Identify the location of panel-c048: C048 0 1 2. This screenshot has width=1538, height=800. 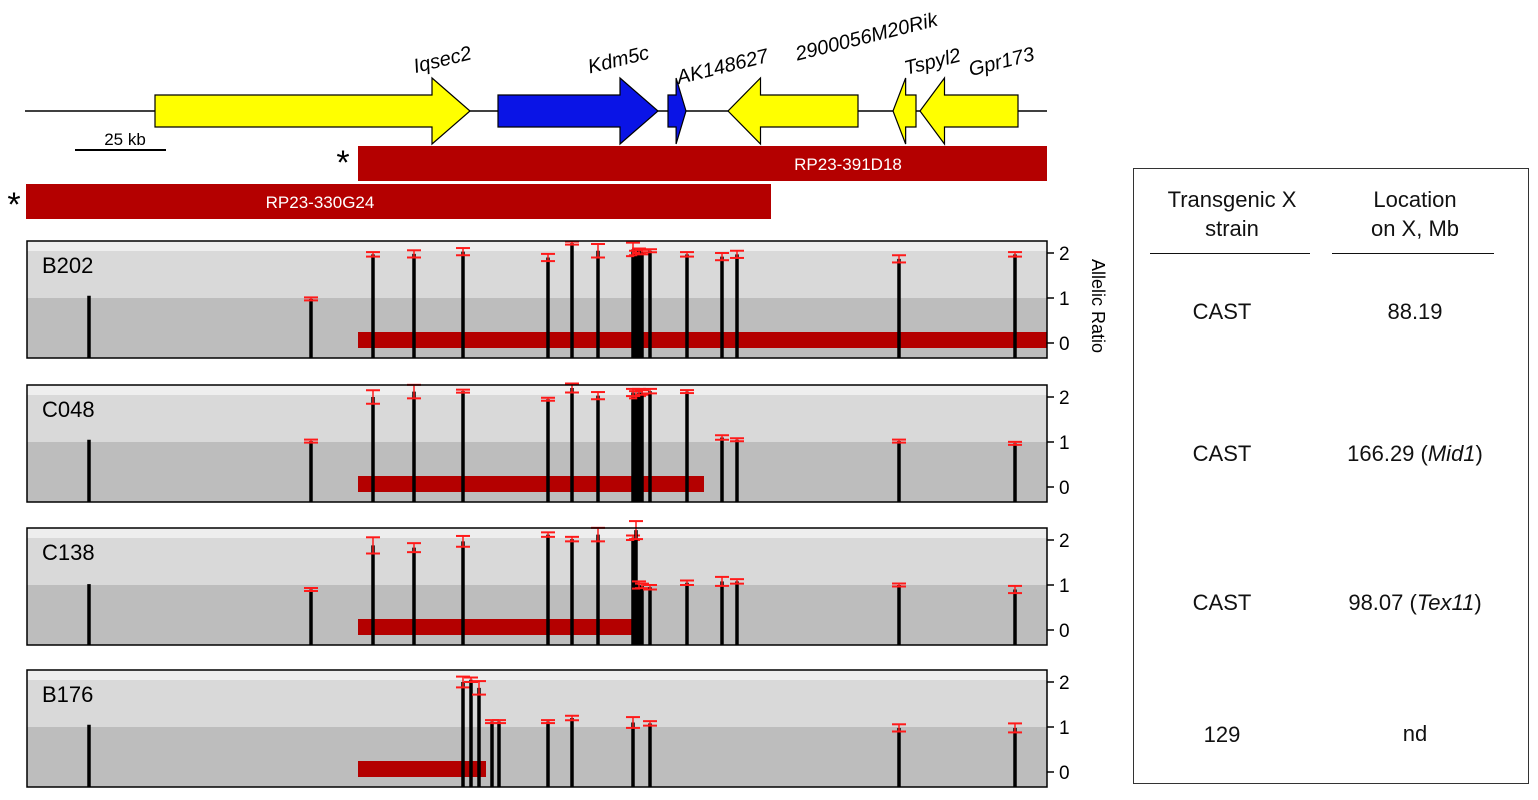
(548, 442).